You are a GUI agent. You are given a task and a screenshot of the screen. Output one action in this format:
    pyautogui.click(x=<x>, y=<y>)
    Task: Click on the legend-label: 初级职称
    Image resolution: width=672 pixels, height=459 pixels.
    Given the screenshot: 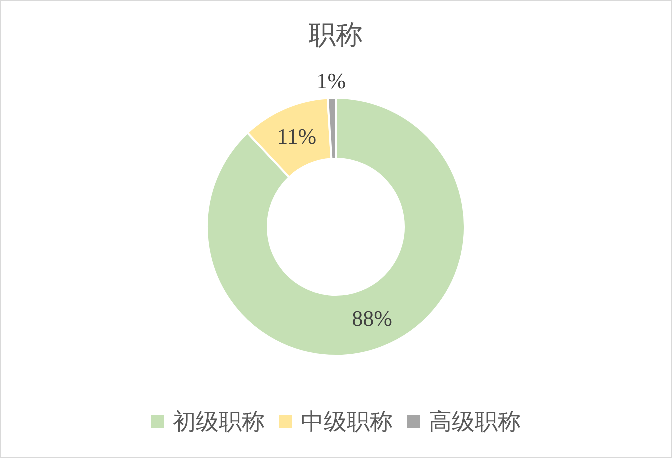 What is the action you would take?
    pyautogui.click(x=219, y=422)
    